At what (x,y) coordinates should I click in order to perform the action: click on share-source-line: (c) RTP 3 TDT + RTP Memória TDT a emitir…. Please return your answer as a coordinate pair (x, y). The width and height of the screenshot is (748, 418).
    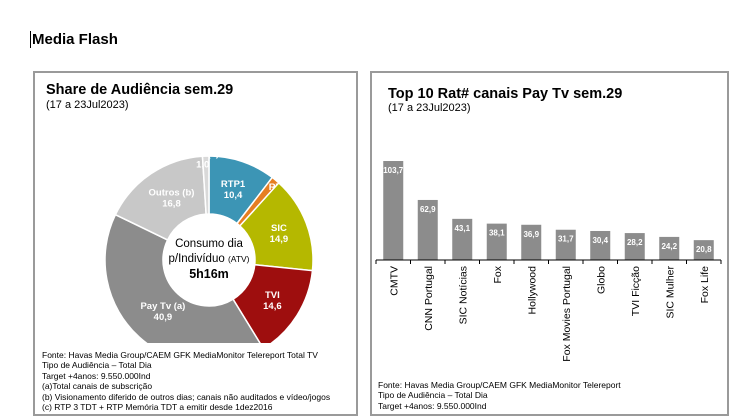
    Looking at the image, I should click on (157, 407).